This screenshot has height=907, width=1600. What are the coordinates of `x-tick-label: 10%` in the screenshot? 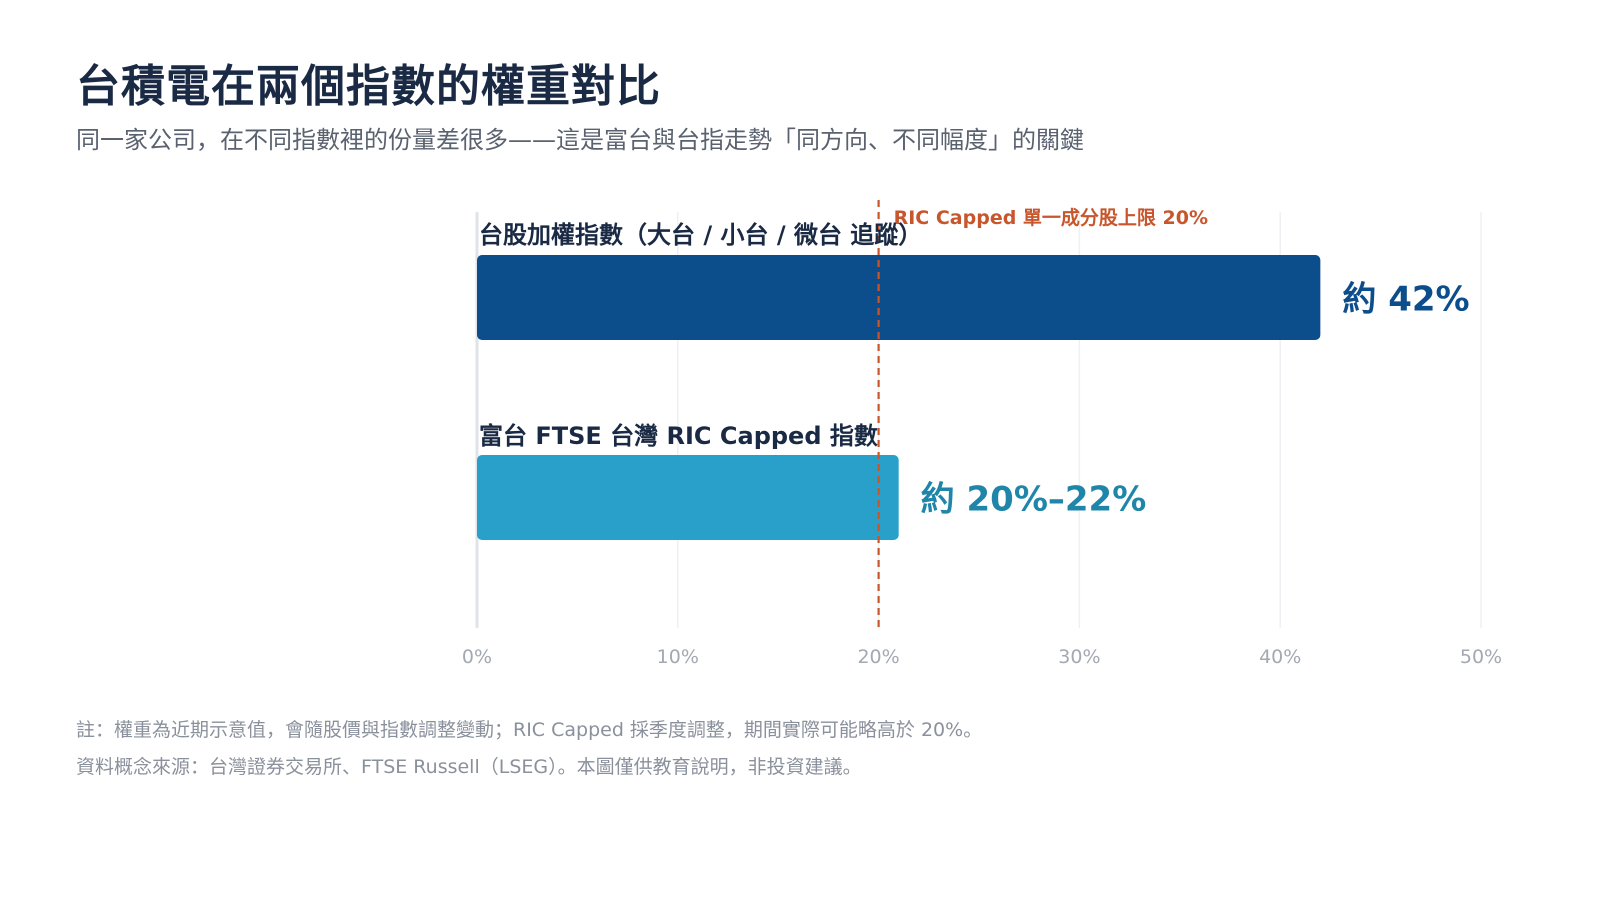 It's located at (678, 657).